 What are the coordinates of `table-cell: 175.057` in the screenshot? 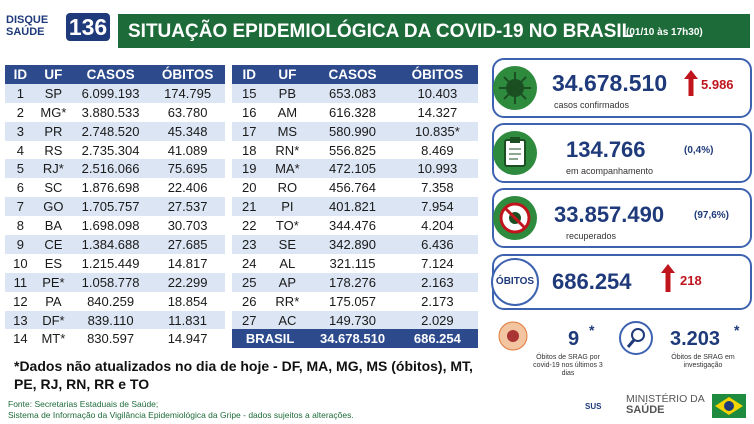 It's located at (353, 301).